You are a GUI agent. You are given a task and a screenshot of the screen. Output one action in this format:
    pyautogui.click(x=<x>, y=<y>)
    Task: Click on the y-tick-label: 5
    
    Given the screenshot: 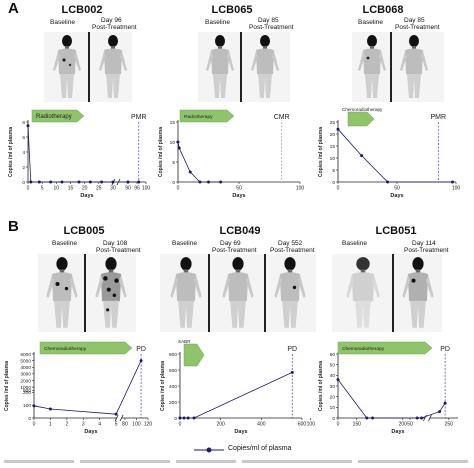 What is the action you would take?
    pyautogui.click(x=173, y=163)
    